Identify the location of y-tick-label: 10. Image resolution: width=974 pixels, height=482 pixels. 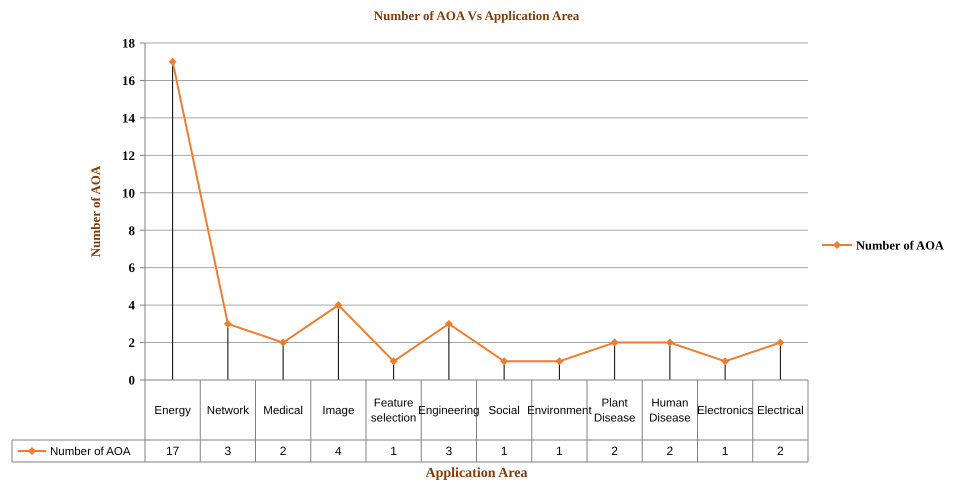
(128, 192).